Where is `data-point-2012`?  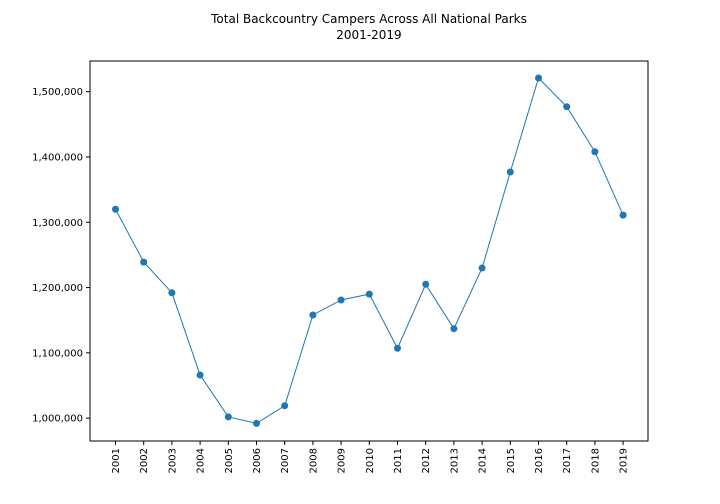 data-point-2012 is located at coordinates (426, 284).